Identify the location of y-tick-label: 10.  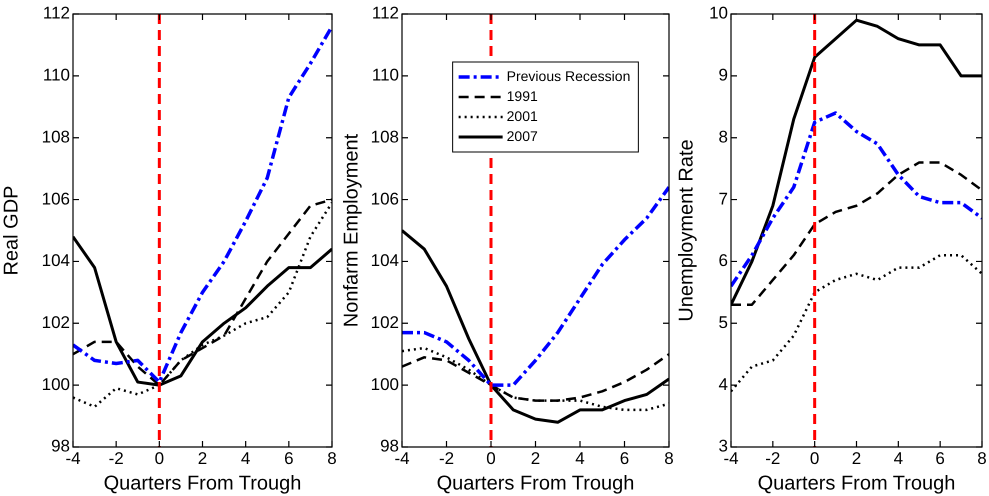
(718, 13).